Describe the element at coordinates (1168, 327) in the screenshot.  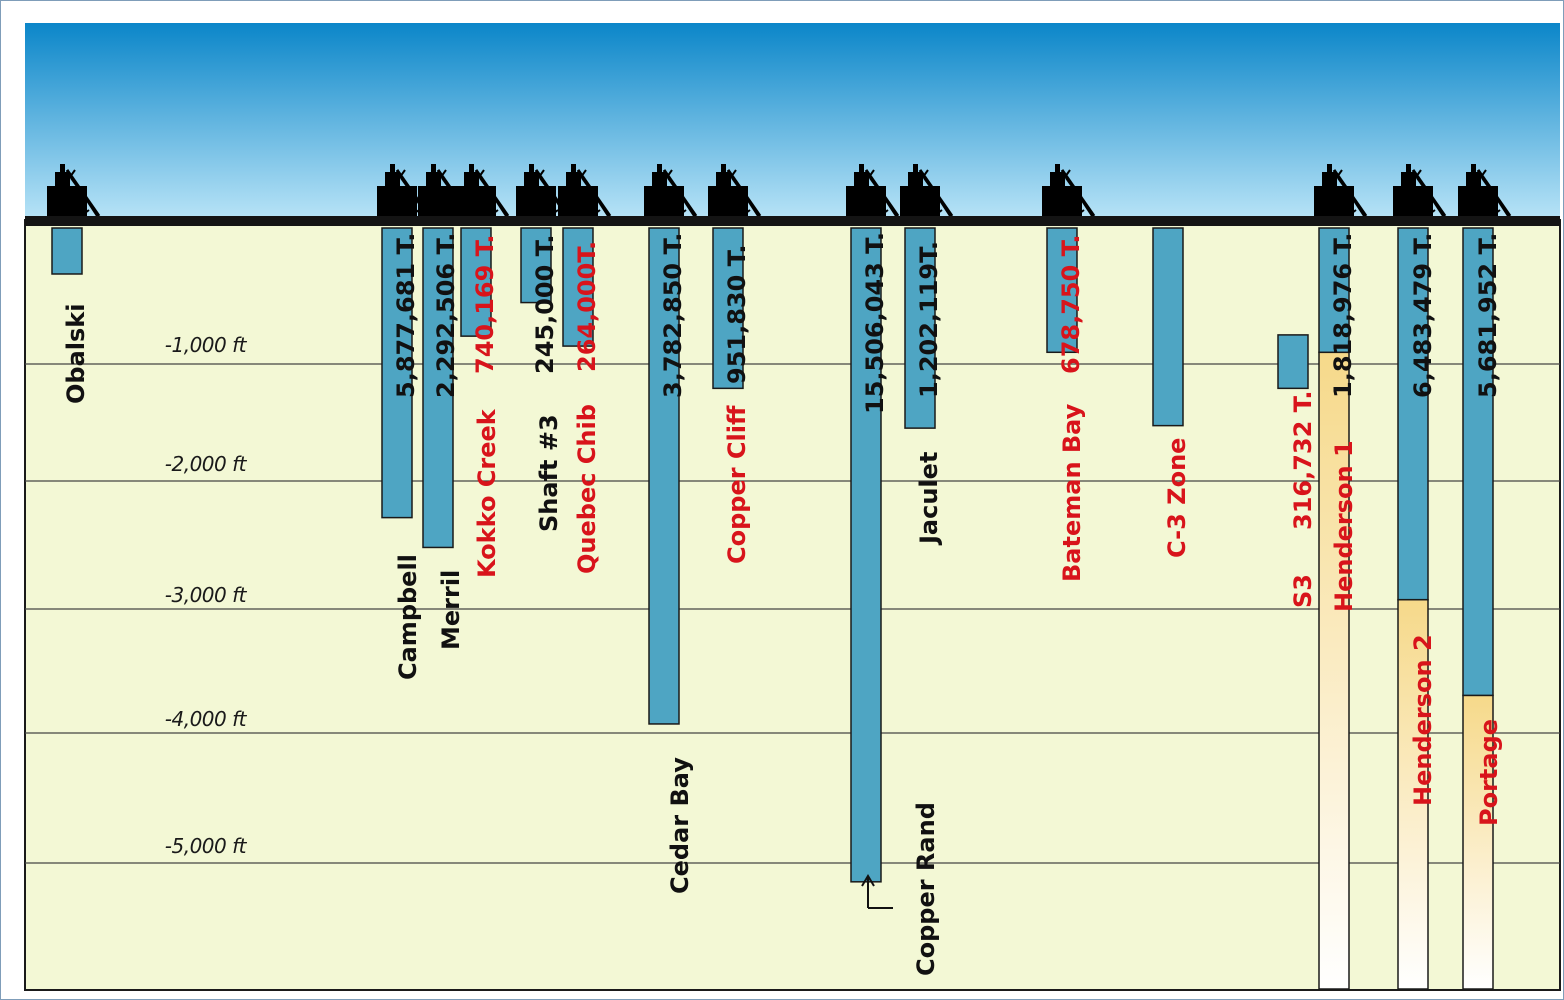
I see `c-3-zone-shaft` at that location.